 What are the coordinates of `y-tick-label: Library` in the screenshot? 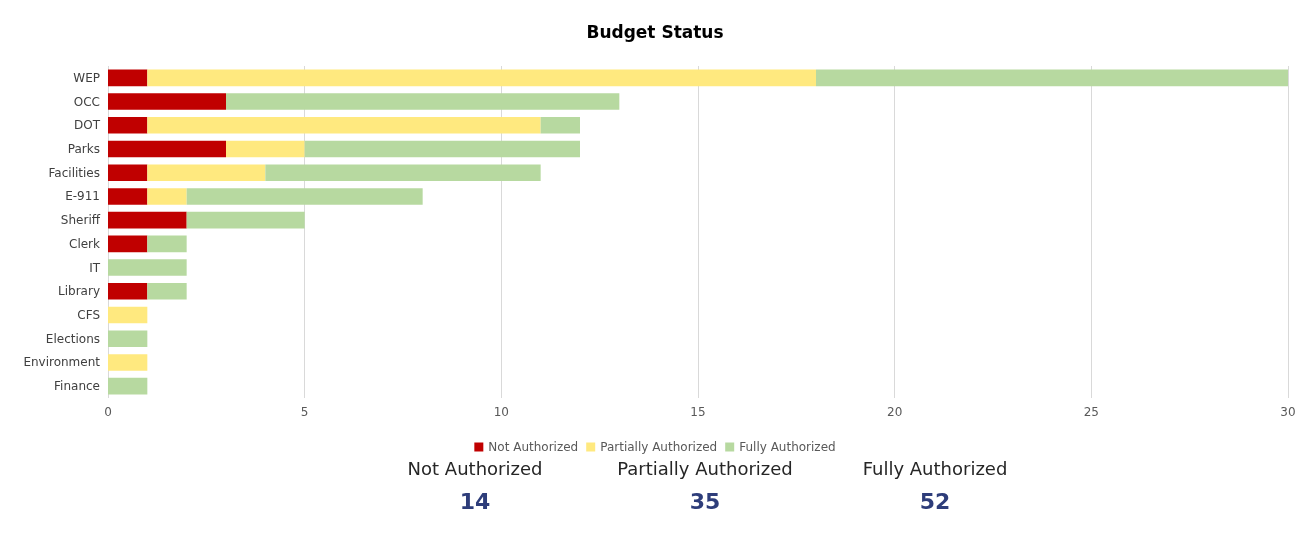 It's located at (79, 291).